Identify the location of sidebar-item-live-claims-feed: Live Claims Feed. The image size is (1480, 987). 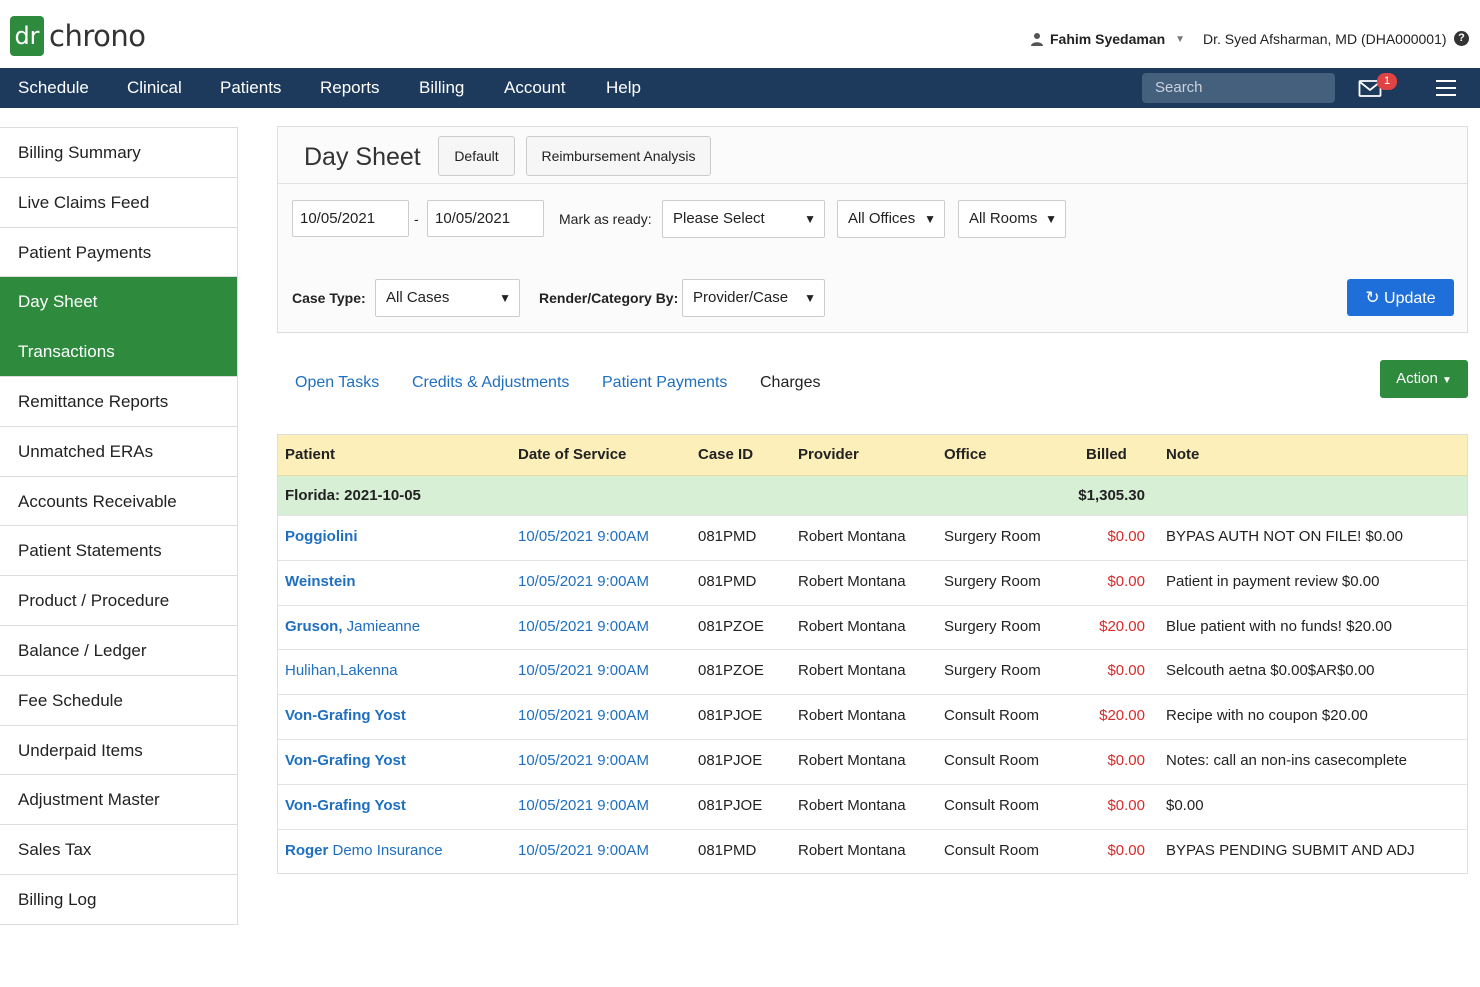
(118, 202).